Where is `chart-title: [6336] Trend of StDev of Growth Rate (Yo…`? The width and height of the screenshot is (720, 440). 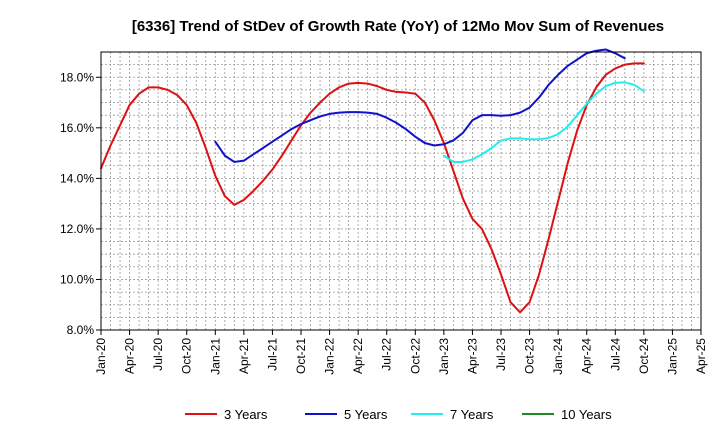
chart-title: [6336] Trend of StDev of Growth Rate (Yo… is located at coordinates (398, 26).